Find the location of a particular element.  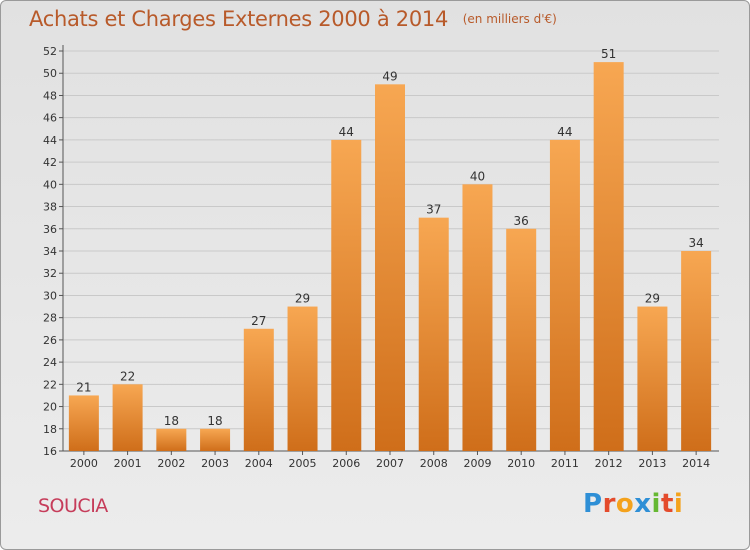

data-label: 34 is located at coordinates (695, 243).